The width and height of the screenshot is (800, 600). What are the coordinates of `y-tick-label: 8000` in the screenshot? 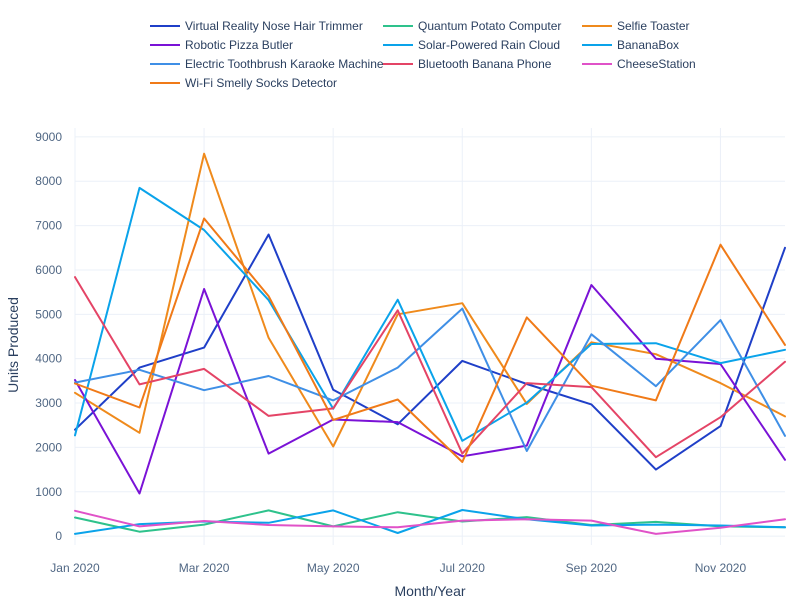 It's located at (48, 181).